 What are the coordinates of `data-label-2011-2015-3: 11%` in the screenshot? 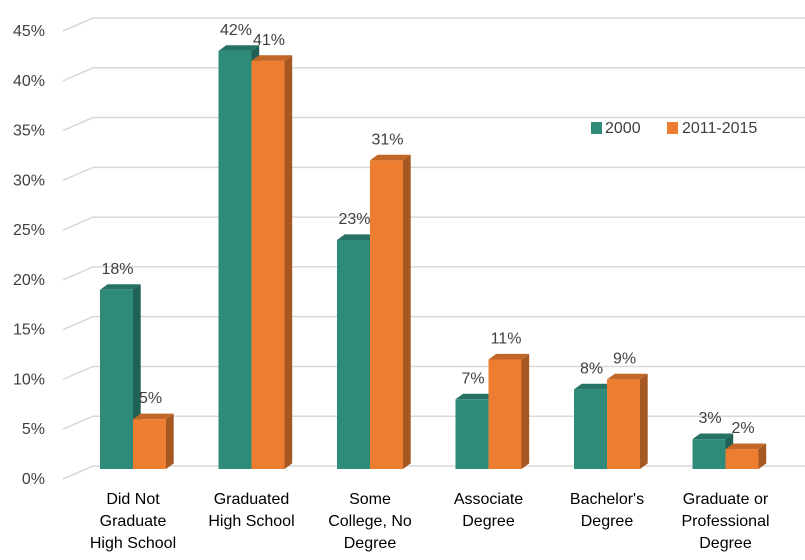 It's located at (506, 338).